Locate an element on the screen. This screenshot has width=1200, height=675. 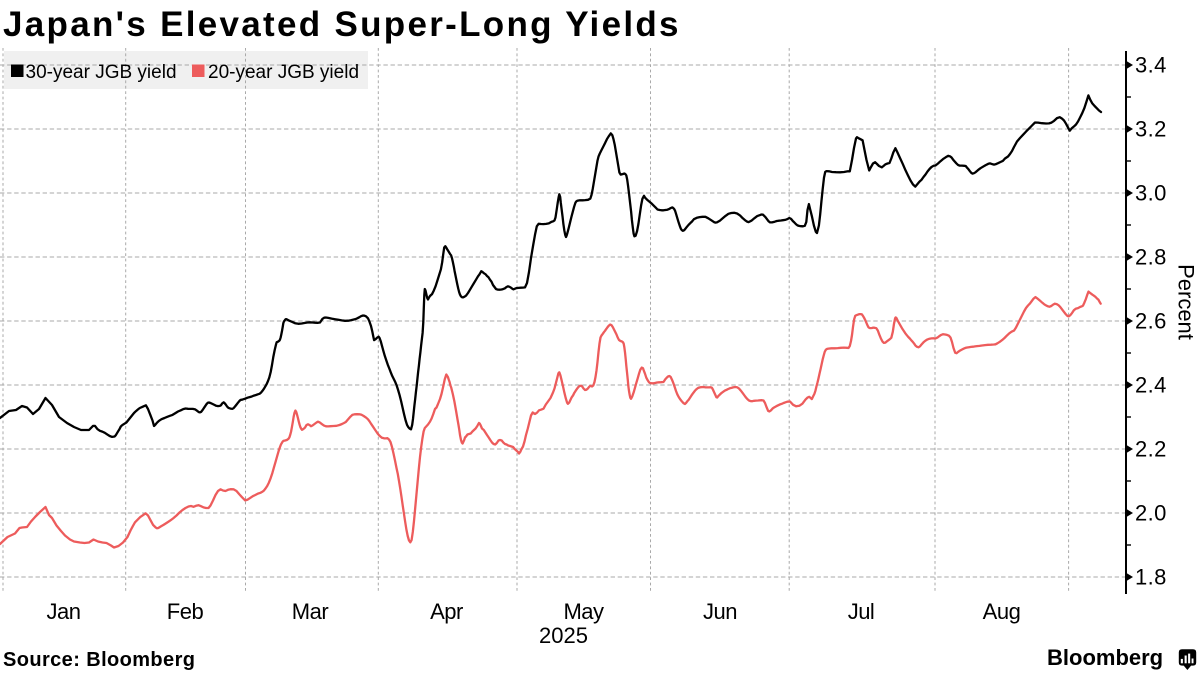
svg-text: Feb is located at coordinates (185, 611).